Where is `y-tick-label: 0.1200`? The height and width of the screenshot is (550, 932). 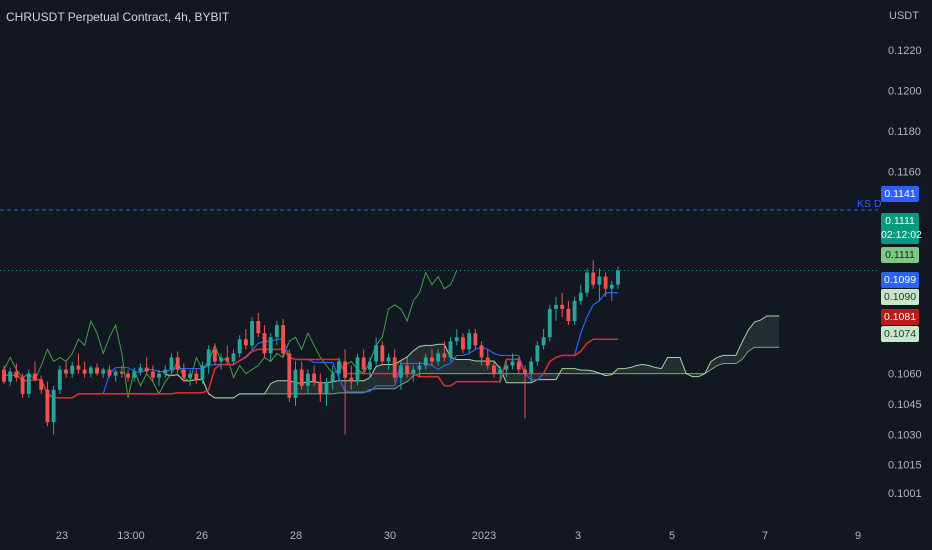
y-tick-label: 0.1200 is located at coordinates (905, 92).